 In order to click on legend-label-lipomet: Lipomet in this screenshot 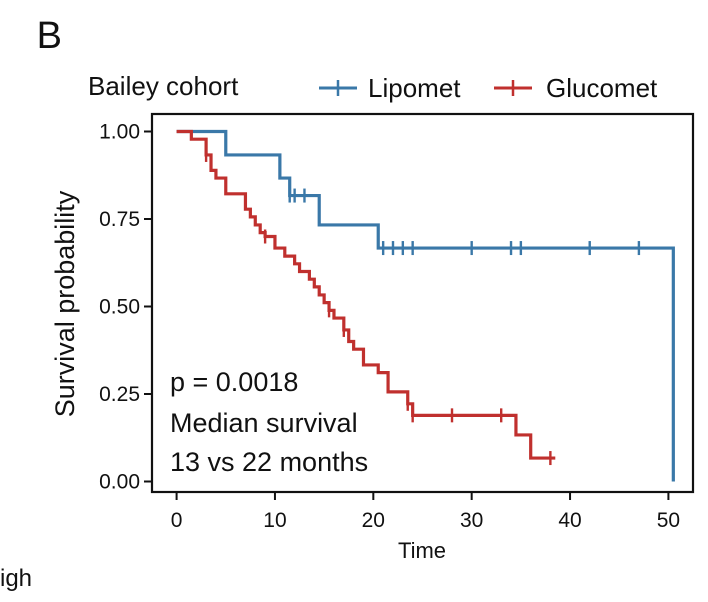, I will do `click(414, 88)`.